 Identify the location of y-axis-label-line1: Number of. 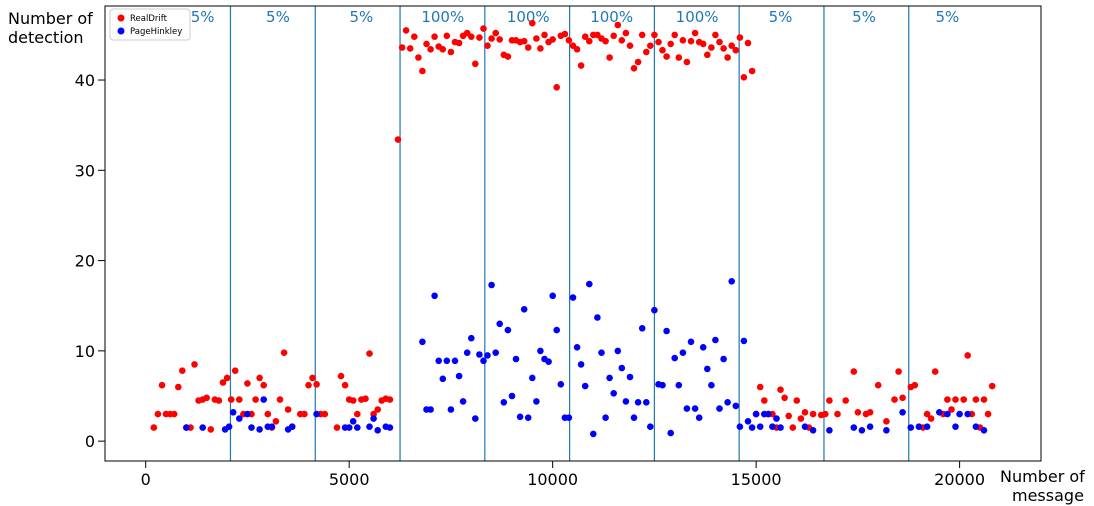
(50, 18).